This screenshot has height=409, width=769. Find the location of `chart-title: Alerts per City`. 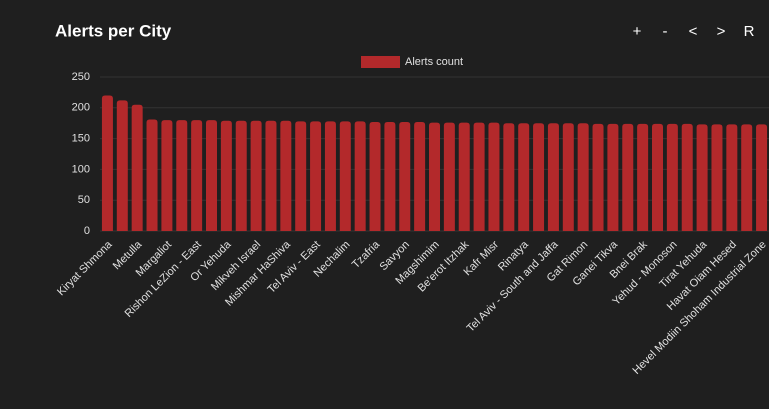

chart-title: Alerts per City is located at coordinates (113, 30).